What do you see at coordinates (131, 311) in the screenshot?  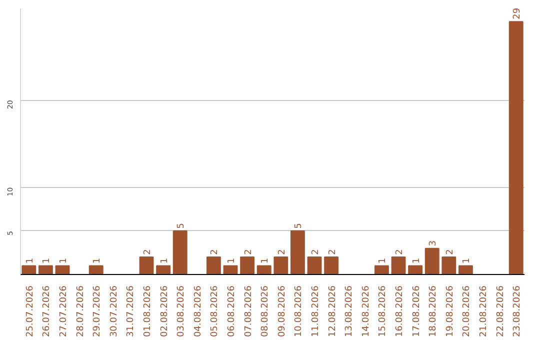 I see `x-tick-label: 31.07.2026` at bounding box center [131, 311].